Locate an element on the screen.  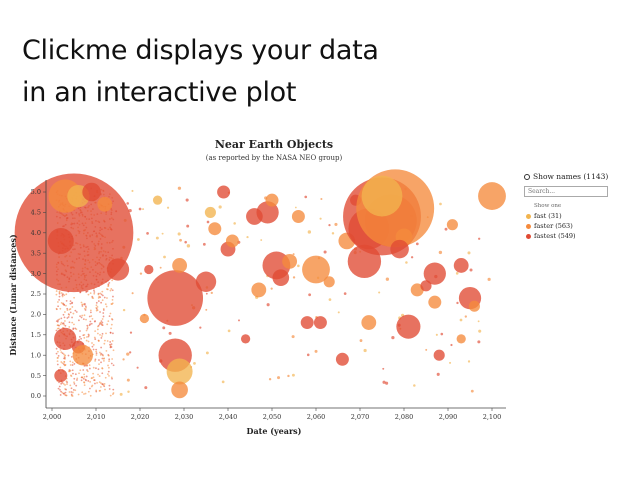
y-tick-label: 0.5 is located at coordinates (36, 376).